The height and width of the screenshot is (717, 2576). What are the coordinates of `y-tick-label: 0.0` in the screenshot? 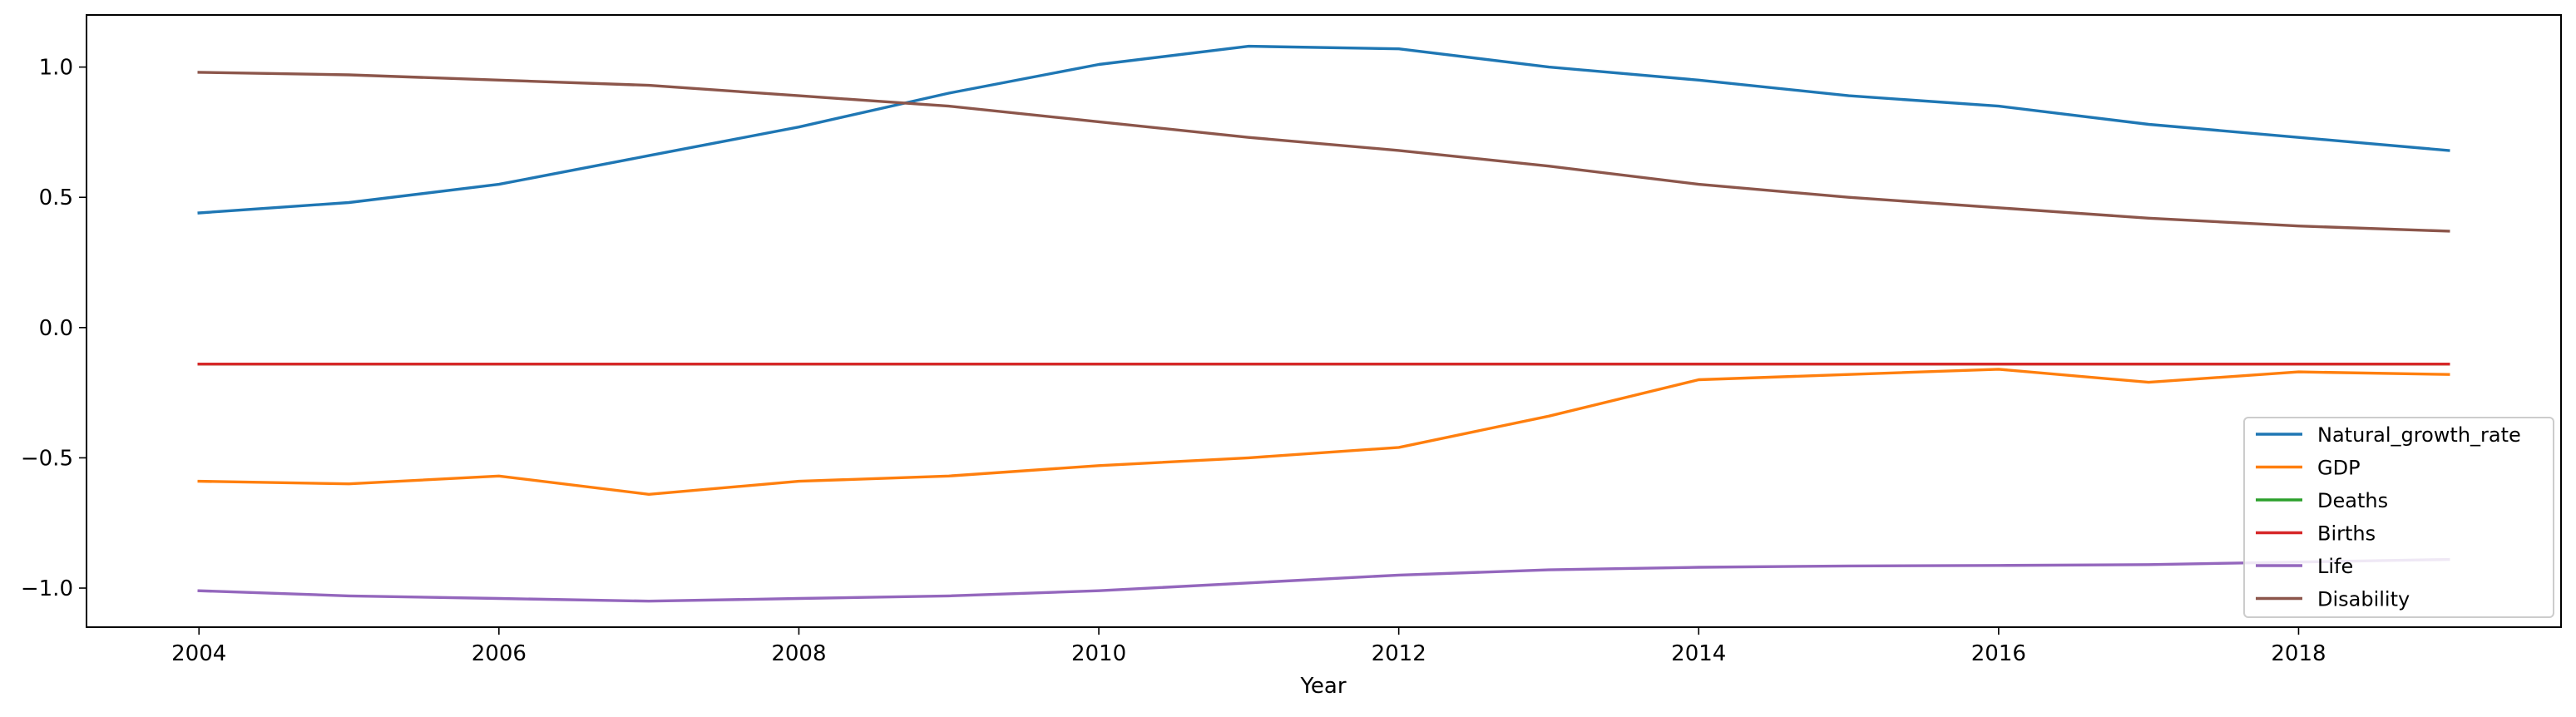 It's located at (56, 328).